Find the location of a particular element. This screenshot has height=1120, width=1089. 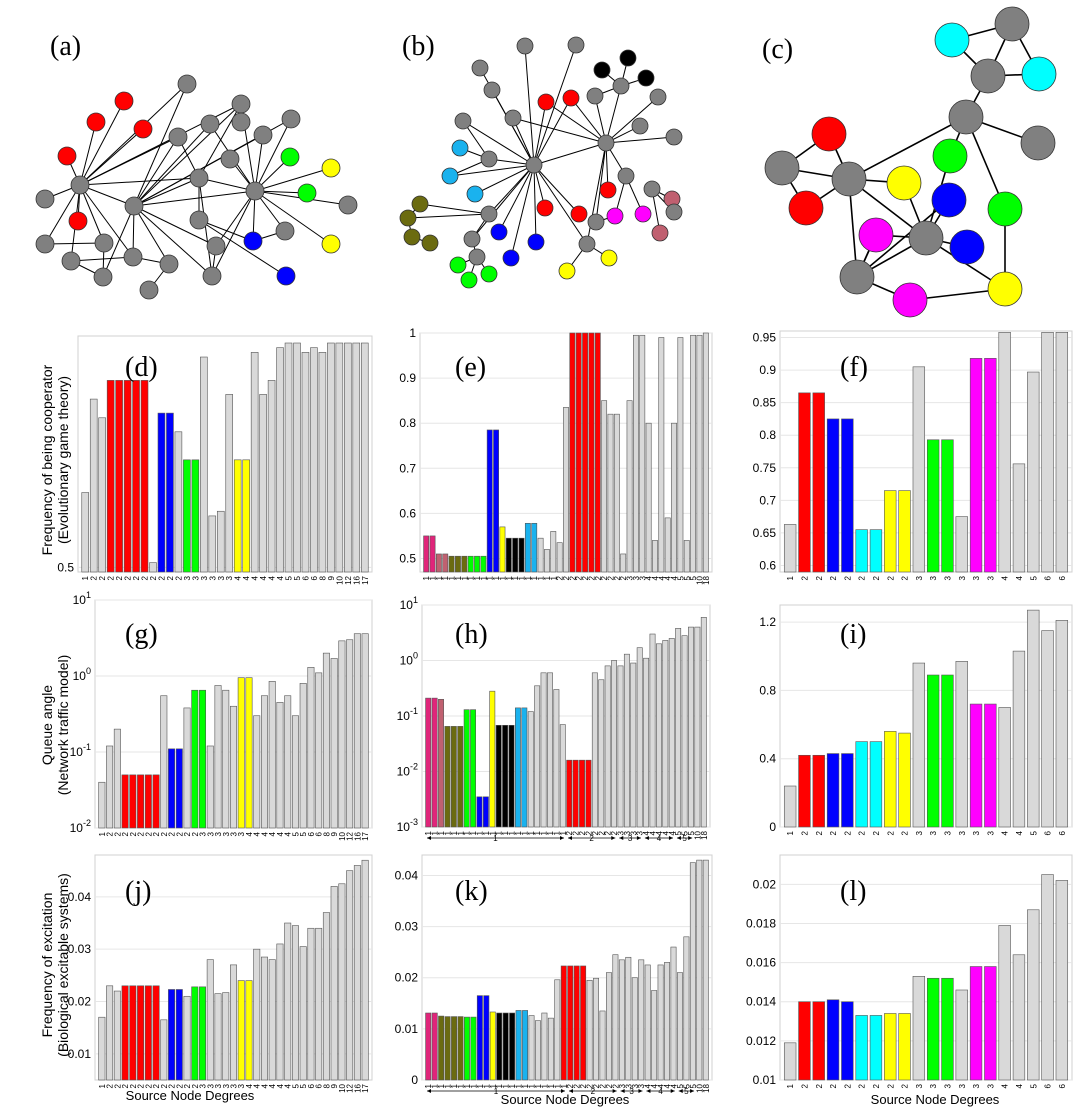

y-tick-label: 0.014 is located at coordinates (761, 1002).